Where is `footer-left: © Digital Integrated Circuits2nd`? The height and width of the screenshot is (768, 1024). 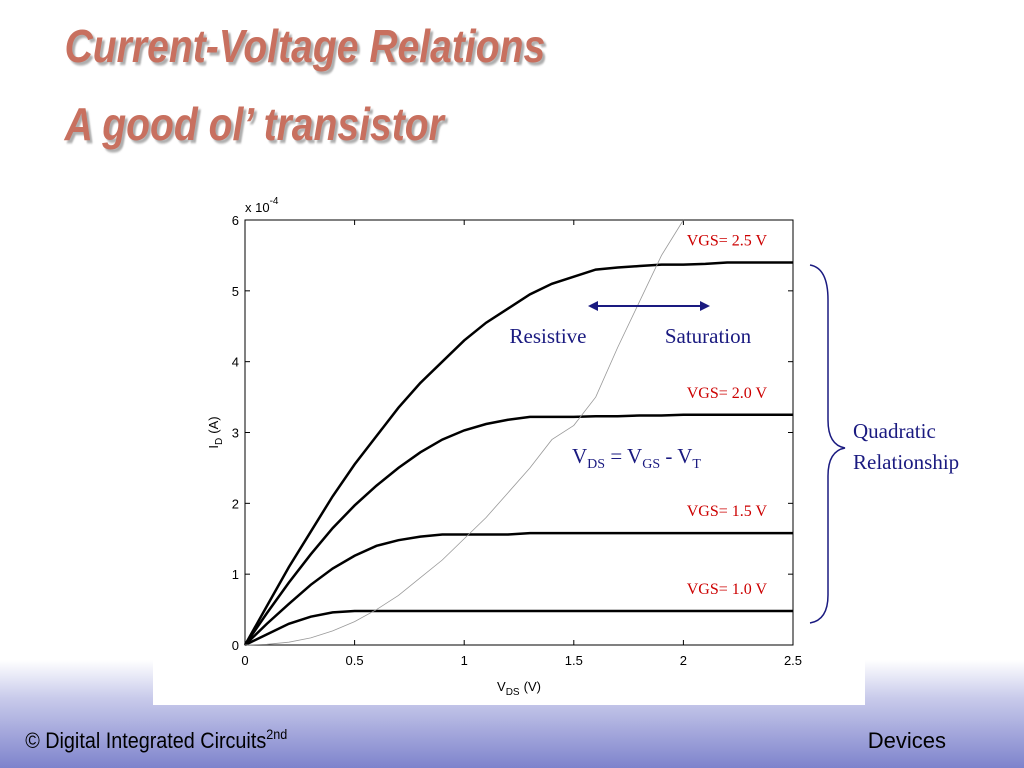
footer-left: © Digital Integrated Circuits2nd is located at coordinates (156, 739).